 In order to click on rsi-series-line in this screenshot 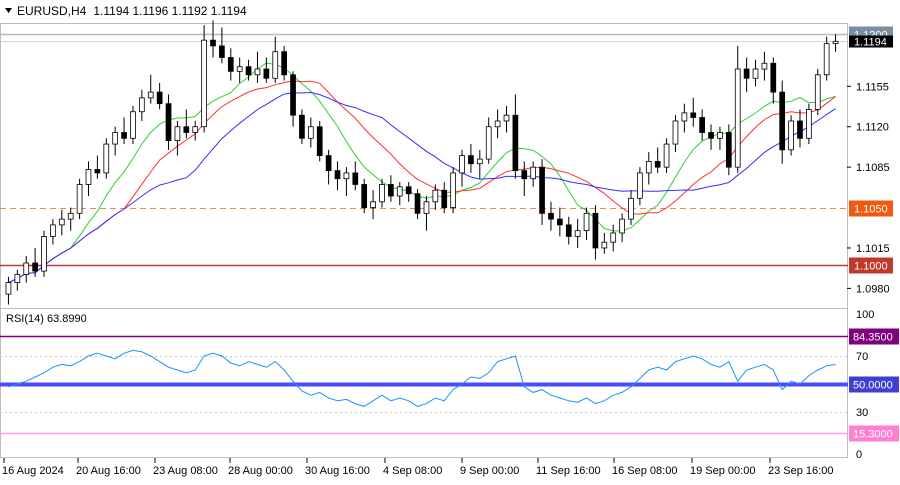, I will do `click(422, 378)`.